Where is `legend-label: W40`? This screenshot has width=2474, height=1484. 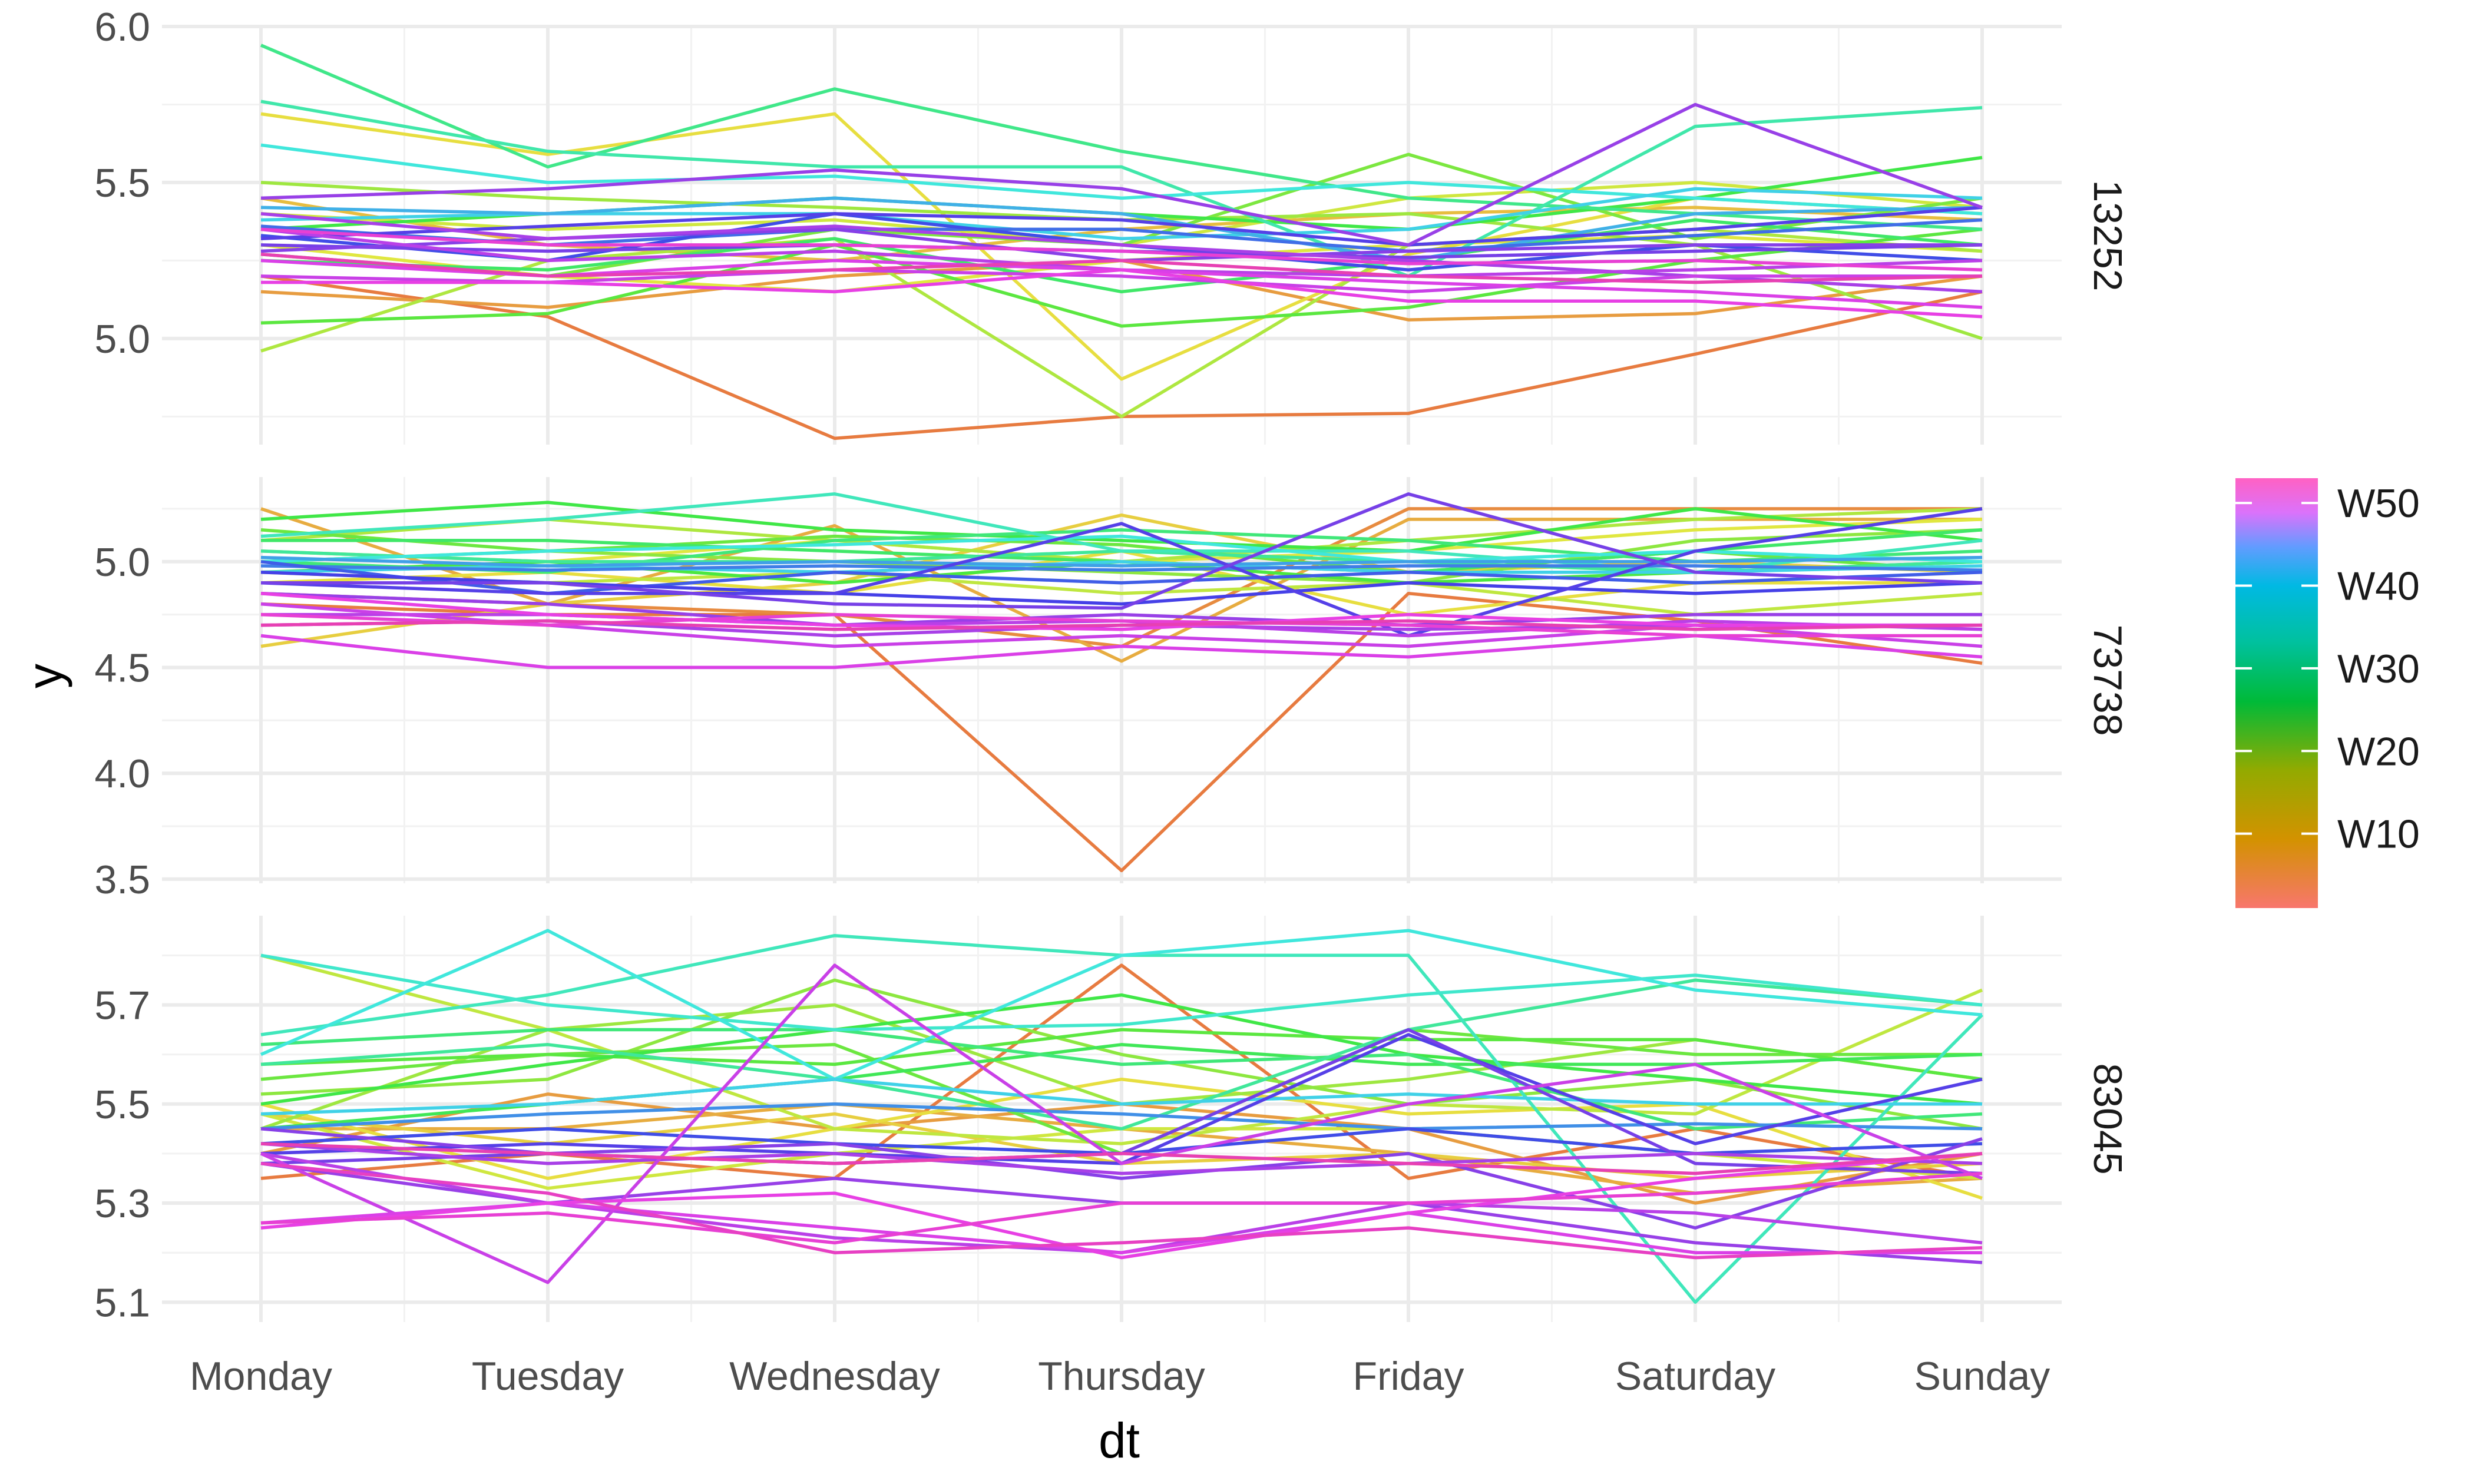 legend-label: W40 is located at coordinates (2378, 587).